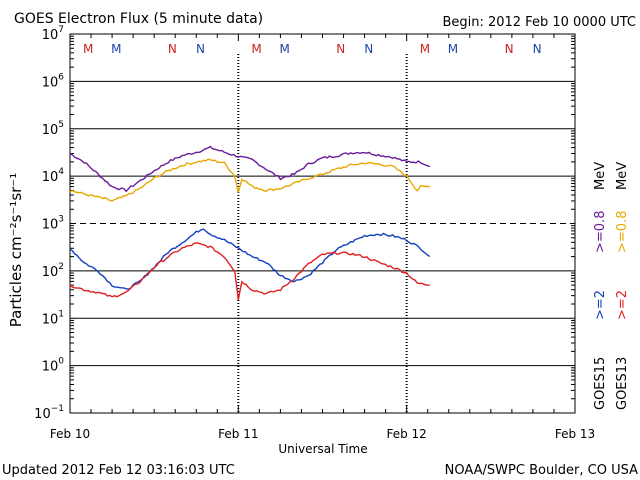 This screenshot has width=640, height=480. Describe the element at coordinates (70, 434) in the screenshot. I see `x-tick-label: Feb 10` at that location.